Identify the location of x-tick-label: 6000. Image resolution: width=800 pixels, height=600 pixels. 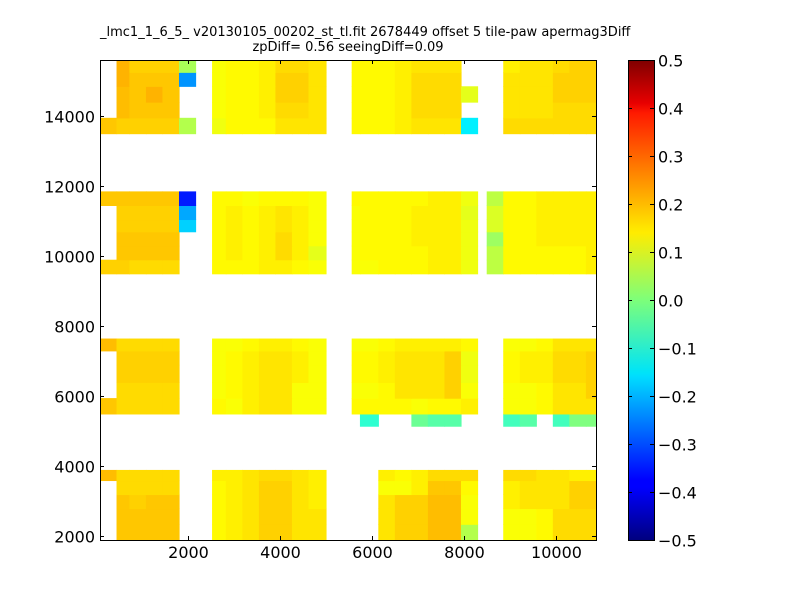
(372, 552).